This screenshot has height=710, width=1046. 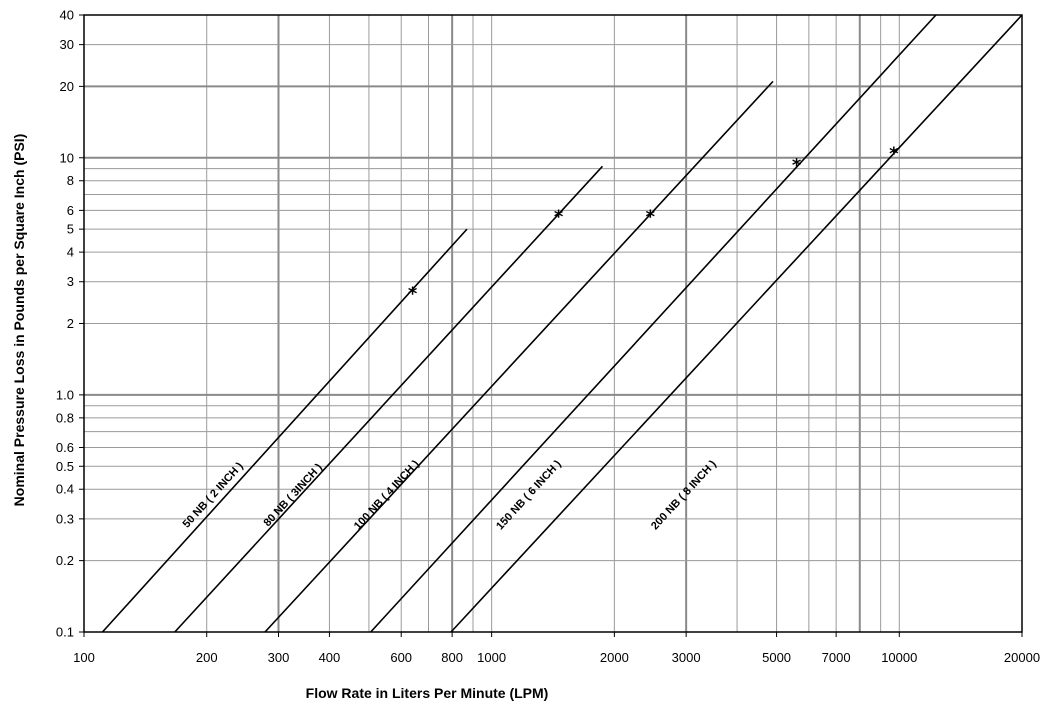 I want to click on y-tick-label: 0.4, so click(x=65, y=489).